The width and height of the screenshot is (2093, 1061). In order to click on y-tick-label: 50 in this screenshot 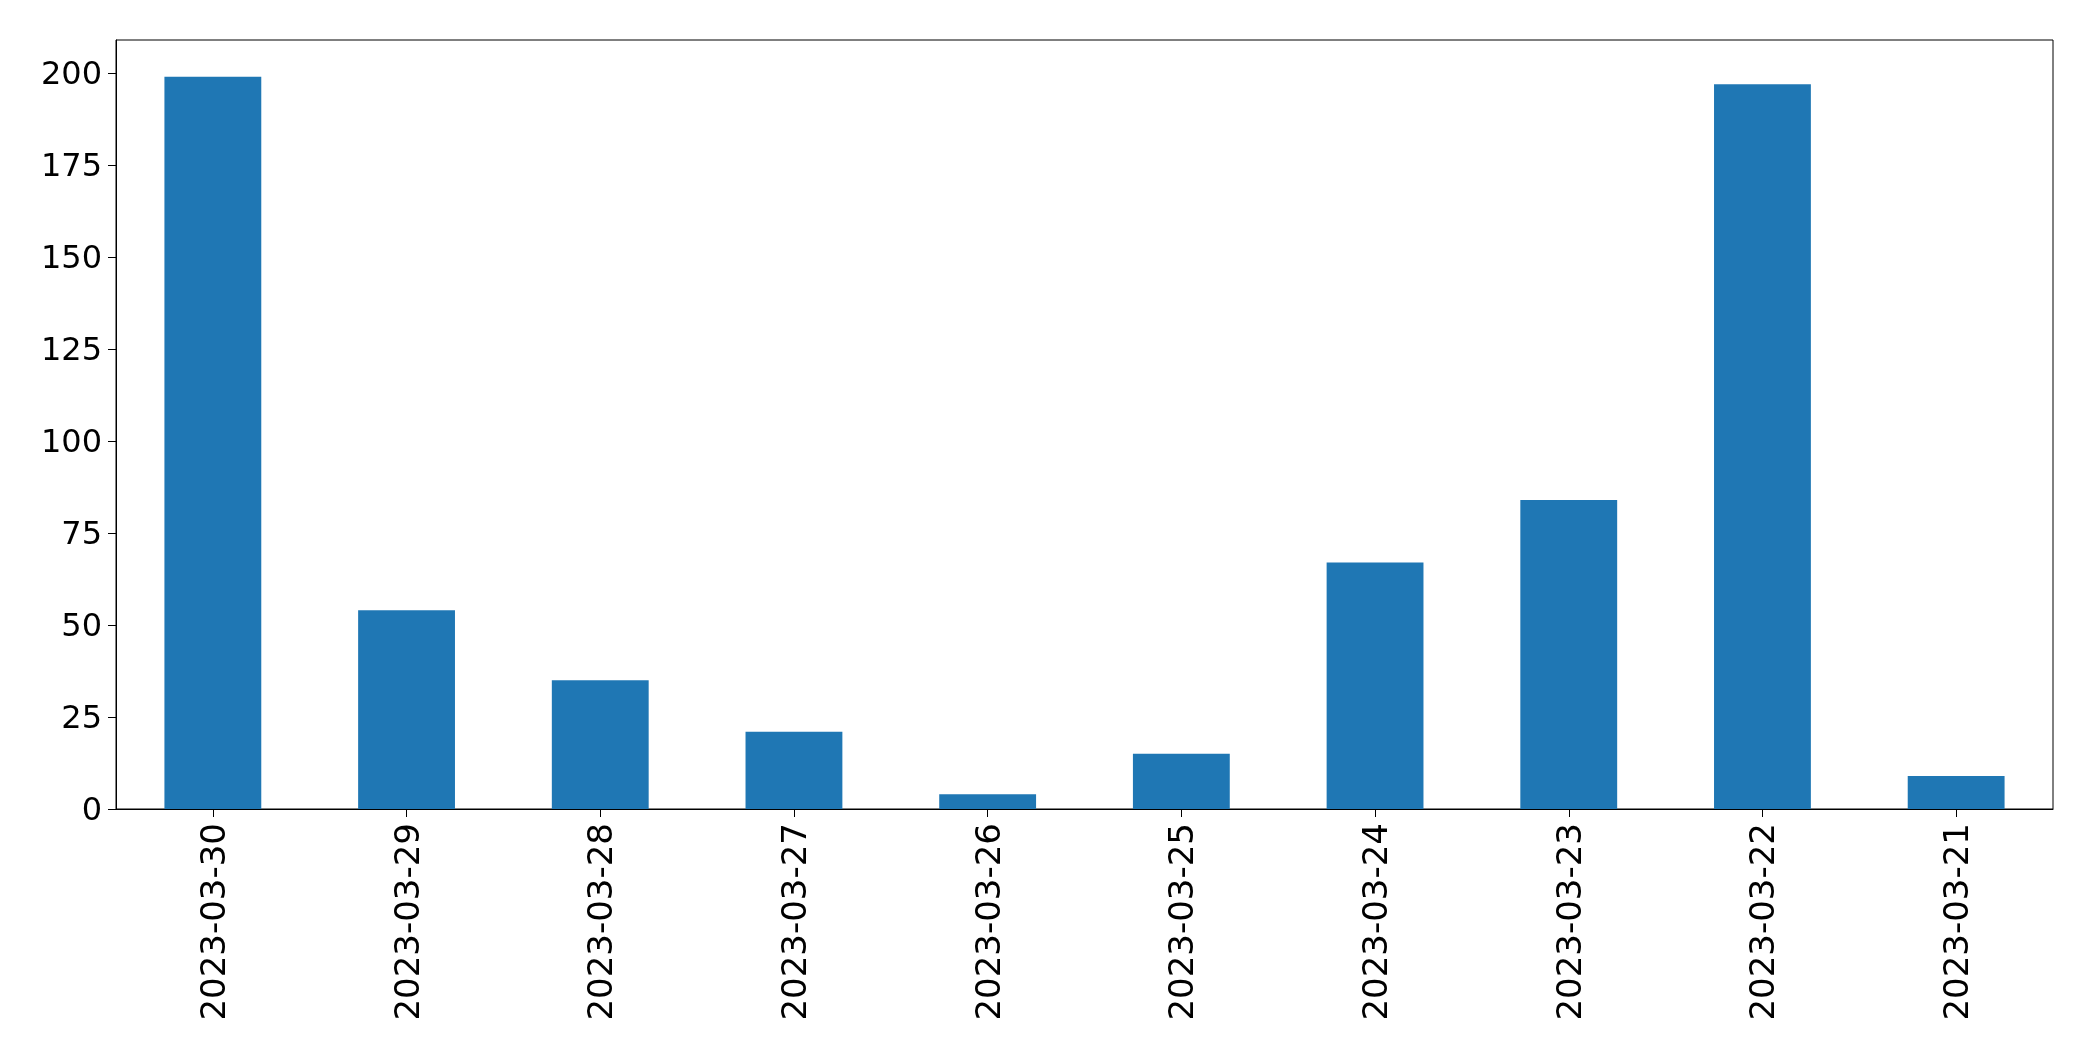, I will do `click(81, 625)`.